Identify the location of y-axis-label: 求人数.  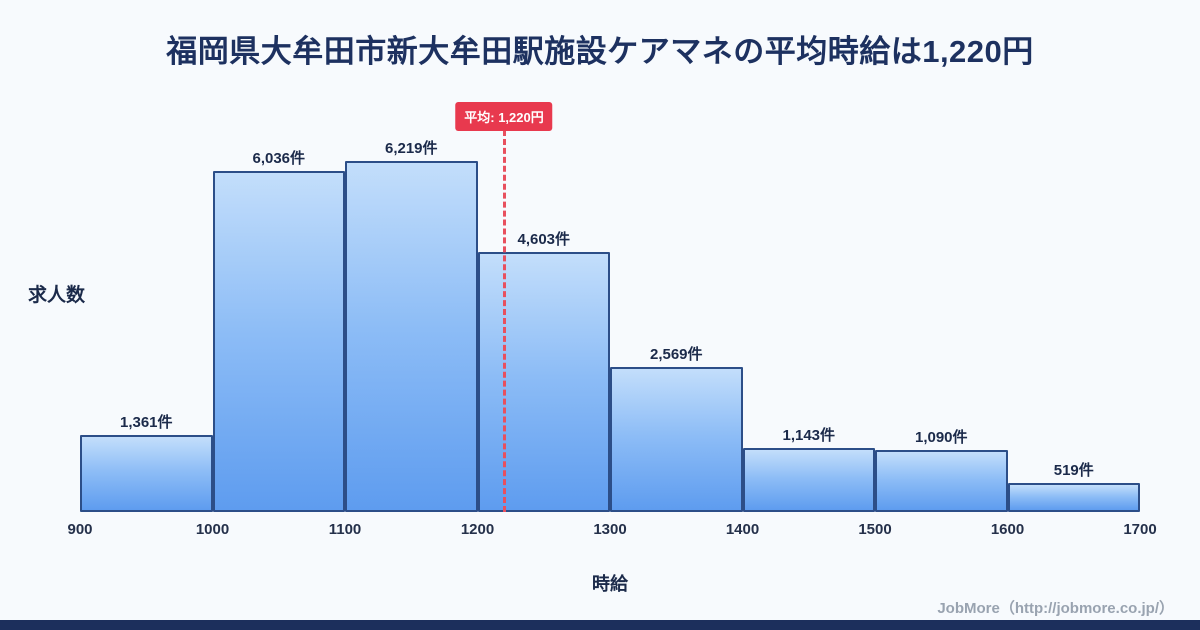
(57, 295).